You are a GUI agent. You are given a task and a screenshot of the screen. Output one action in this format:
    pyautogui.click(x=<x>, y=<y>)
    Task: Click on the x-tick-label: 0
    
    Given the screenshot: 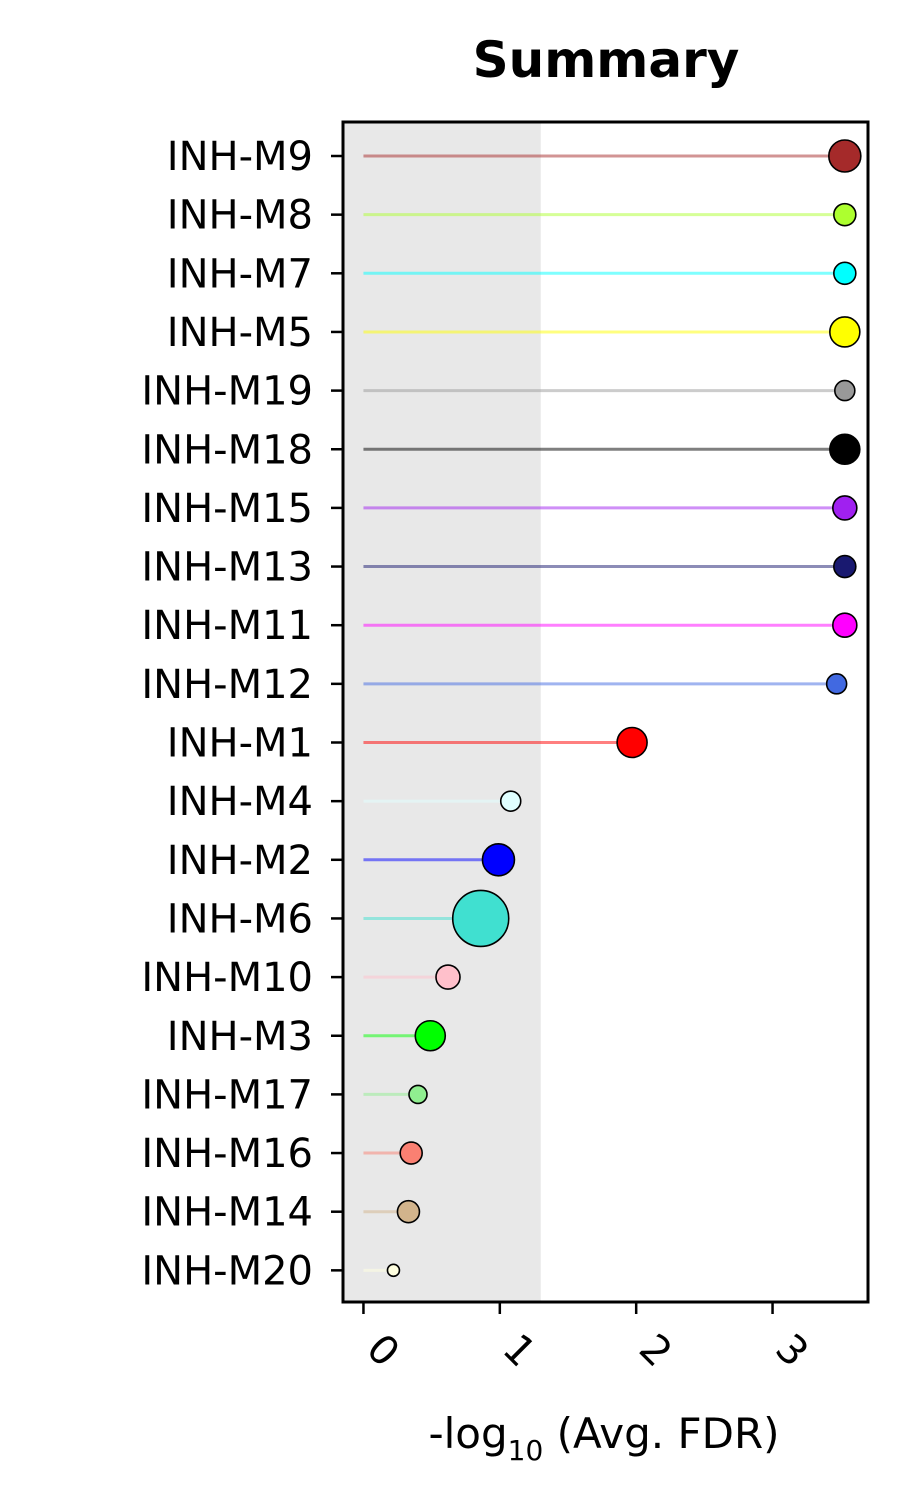 What is the action you would take?
    pyautogui.click(x=382, y=1351)
    